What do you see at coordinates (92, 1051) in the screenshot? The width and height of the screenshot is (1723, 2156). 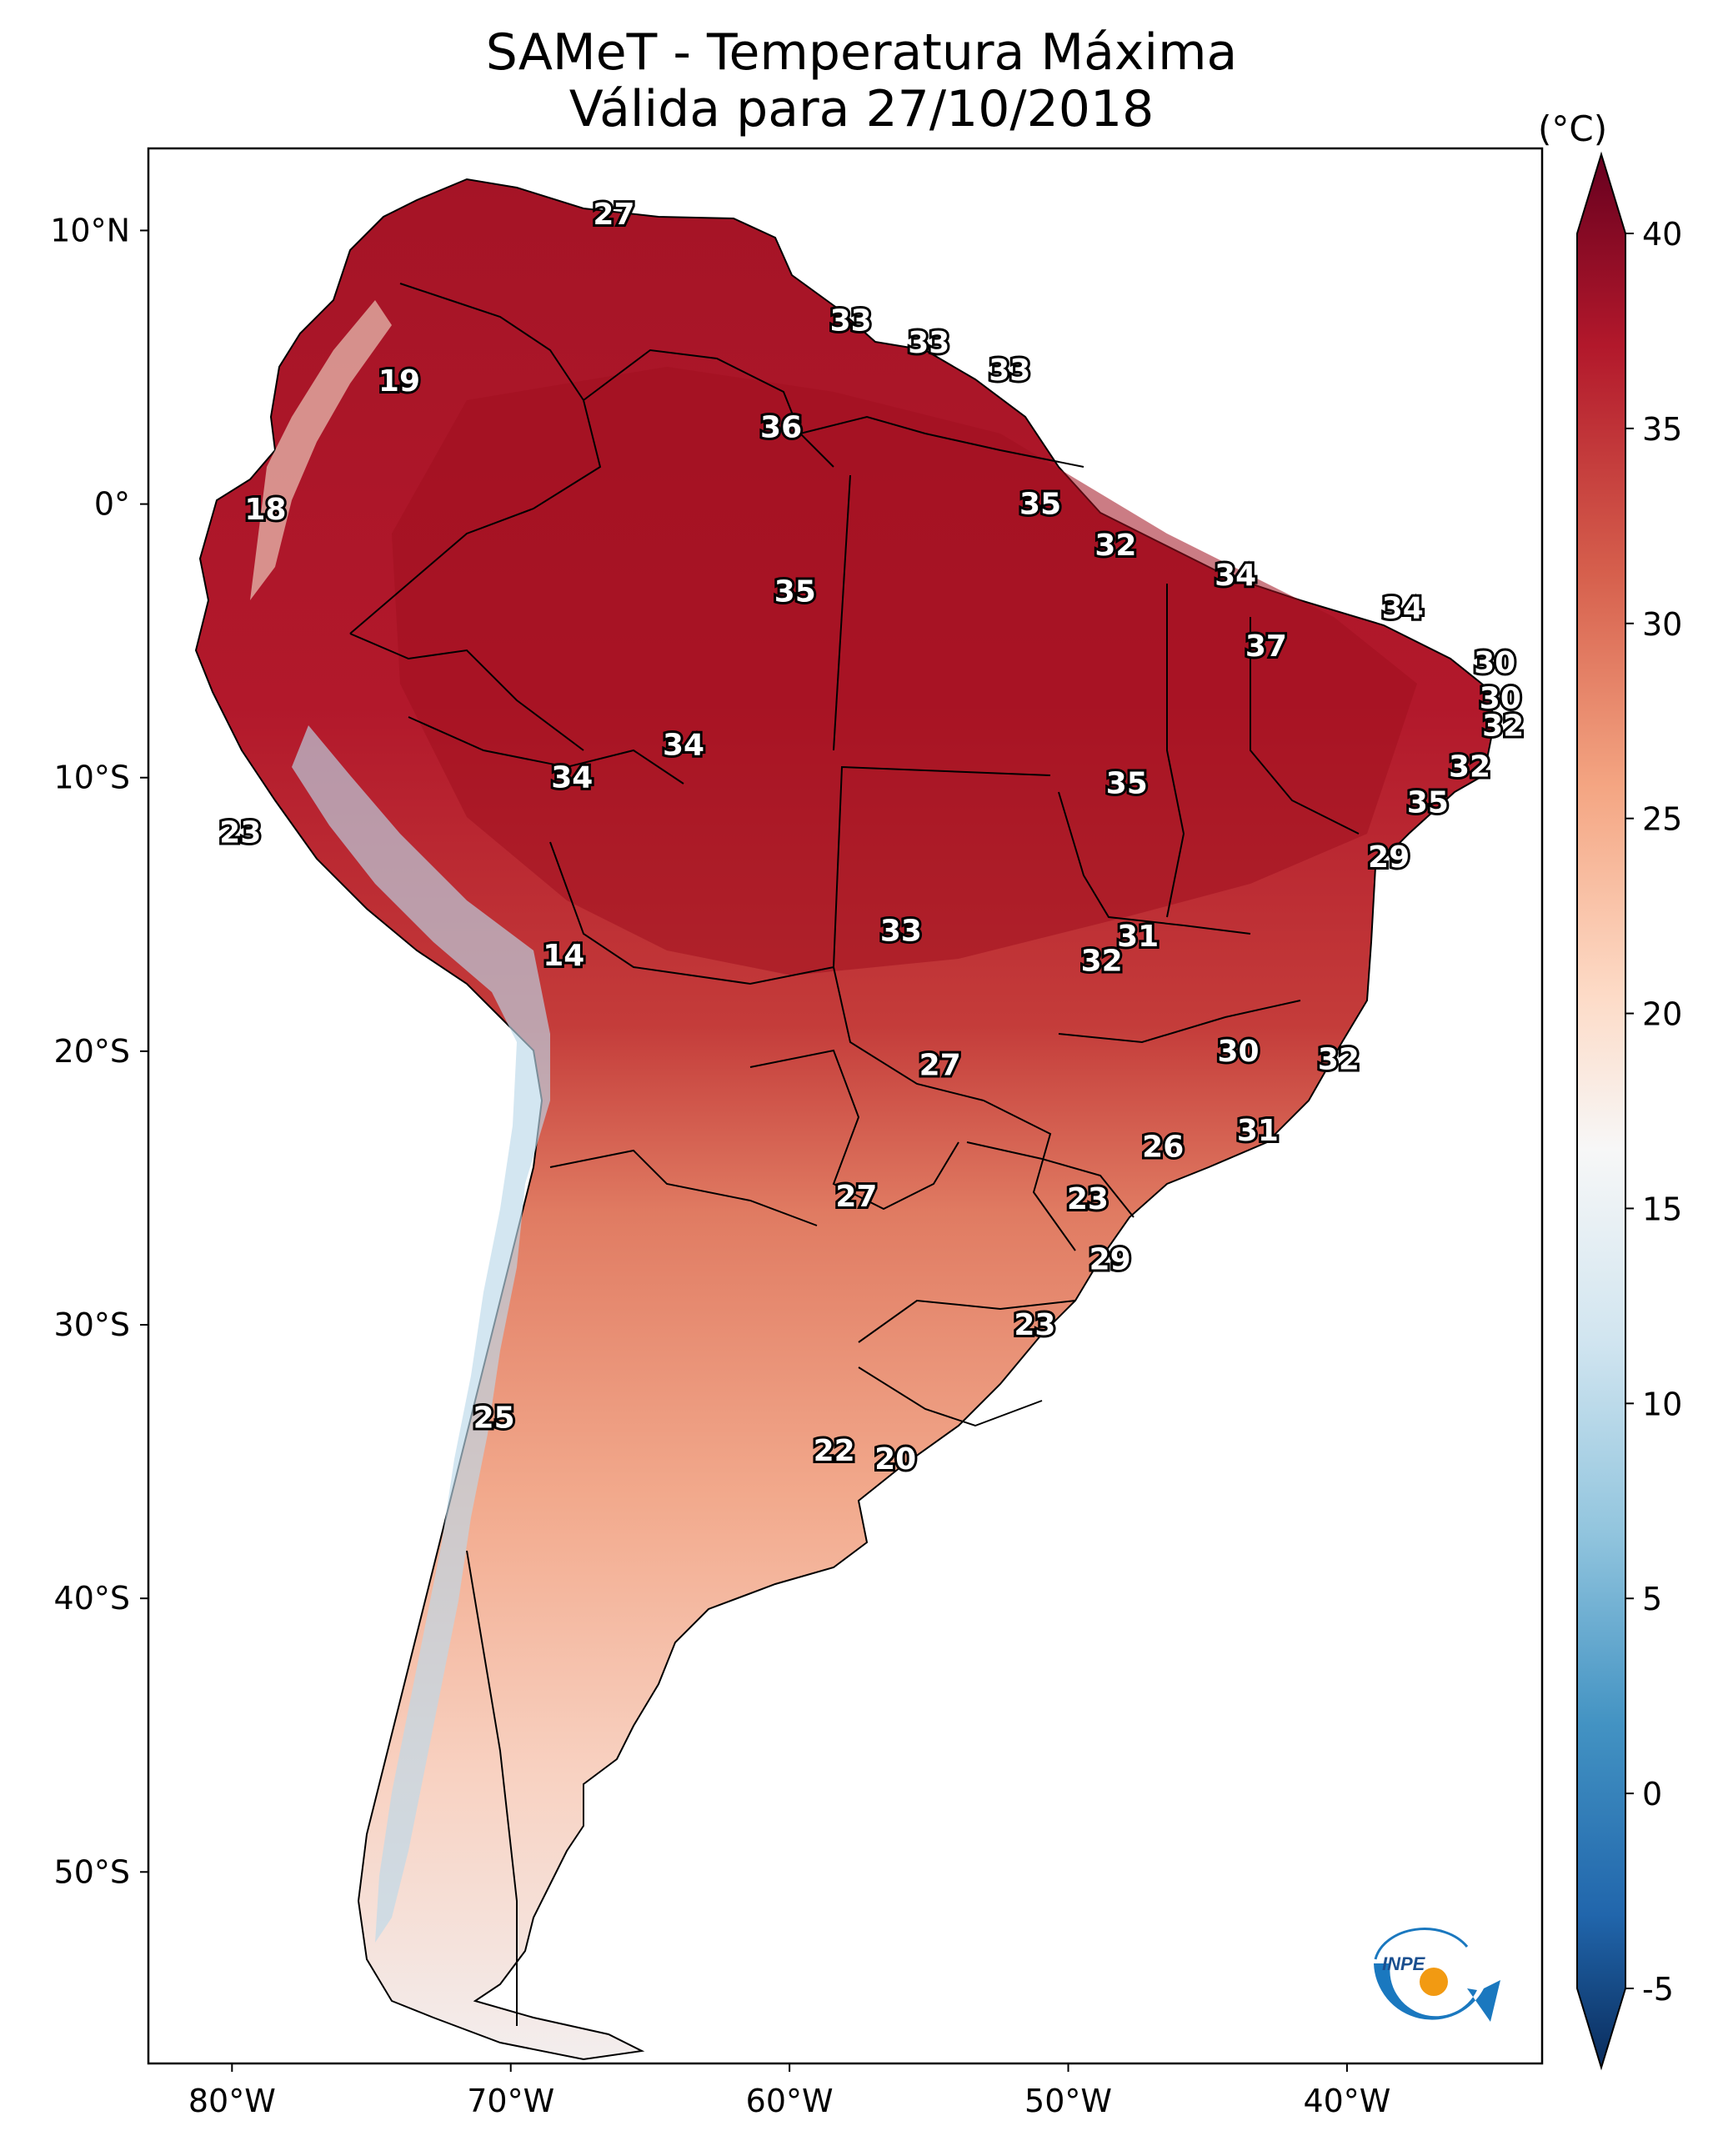 I see `lat-tick-label: 20°S` at bounding box center [92, 1051].